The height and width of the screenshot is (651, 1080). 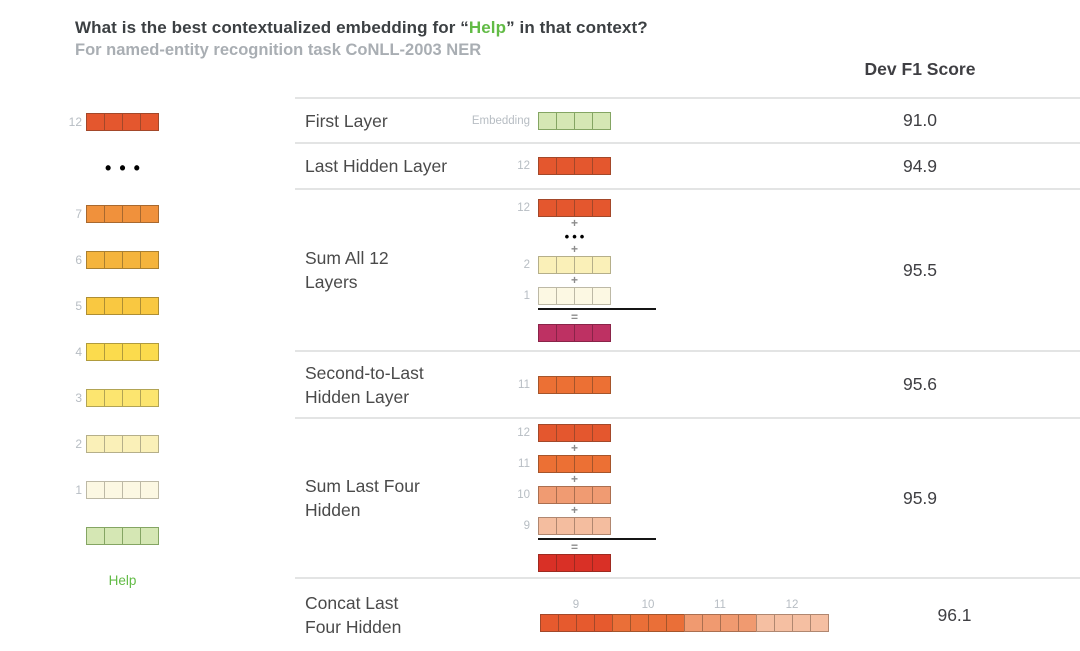 I want to click on layer-vector-strip: 1, so click(x=610, y=295).